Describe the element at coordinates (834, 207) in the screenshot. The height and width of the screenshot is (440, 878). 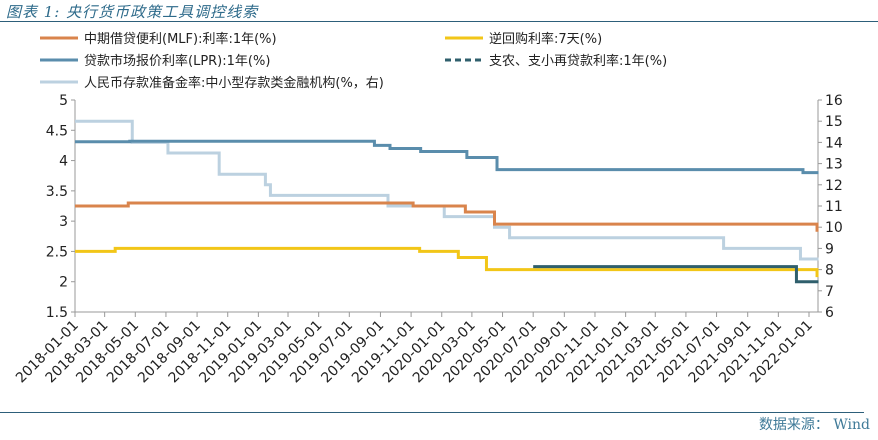
I see `y2-tick-label: 11` at that location.